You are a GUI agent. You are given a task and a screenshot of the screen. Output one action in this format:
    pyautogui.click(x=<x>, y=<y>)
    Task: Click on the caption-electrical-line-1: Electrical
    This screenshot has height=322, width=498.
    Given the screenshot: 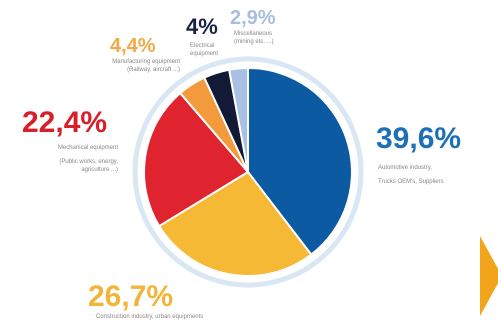 What is the action you would take?
    pyautogui.click(x=202, y=46)
    